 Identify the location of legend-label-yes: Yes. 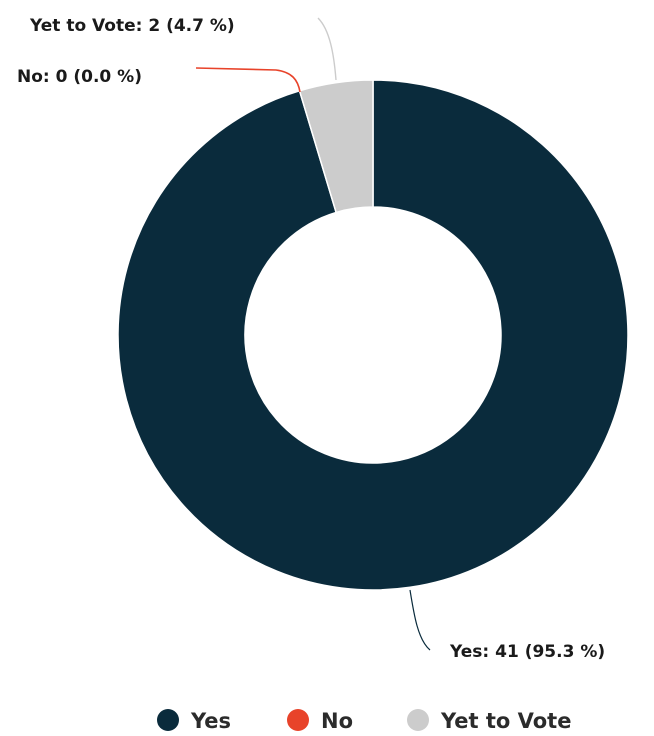
(210, 721).